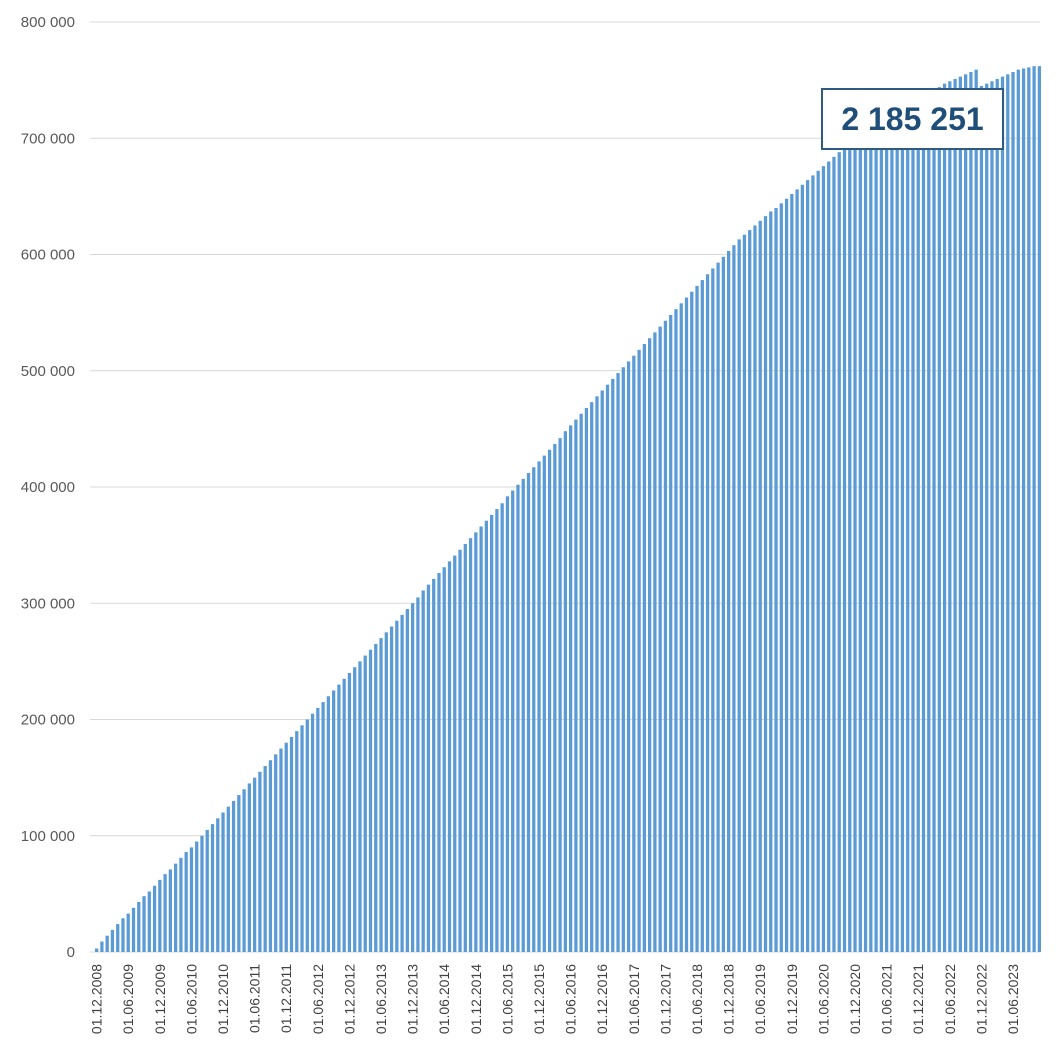 This screenshot has height=1063, width=1063. I want to click on y-tick-label: 800 000, so click(48, 22).